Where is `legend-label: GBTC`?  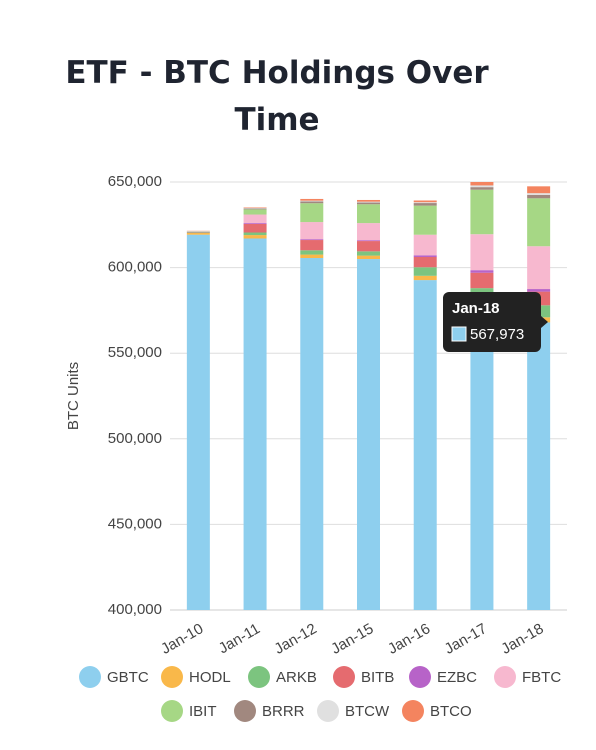 legend-label: GBTC is located at coordinates (128, 677).